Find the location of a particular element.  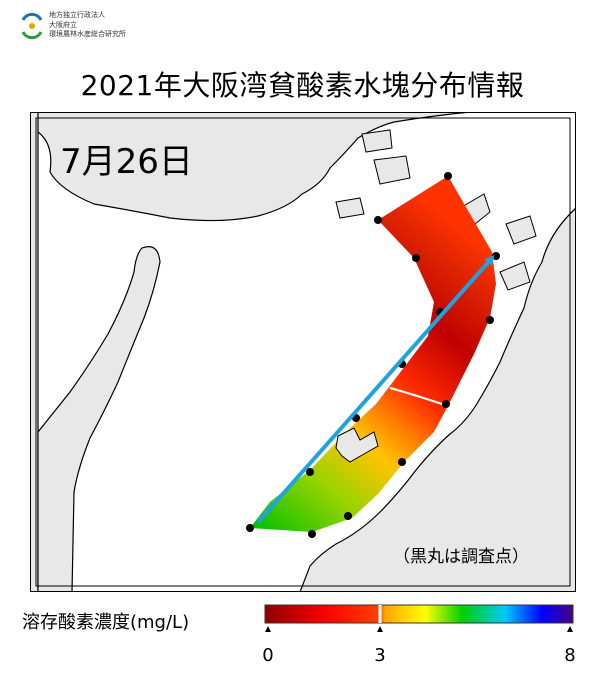

tick-label-0: 0 is located at coordinates (268, 655).